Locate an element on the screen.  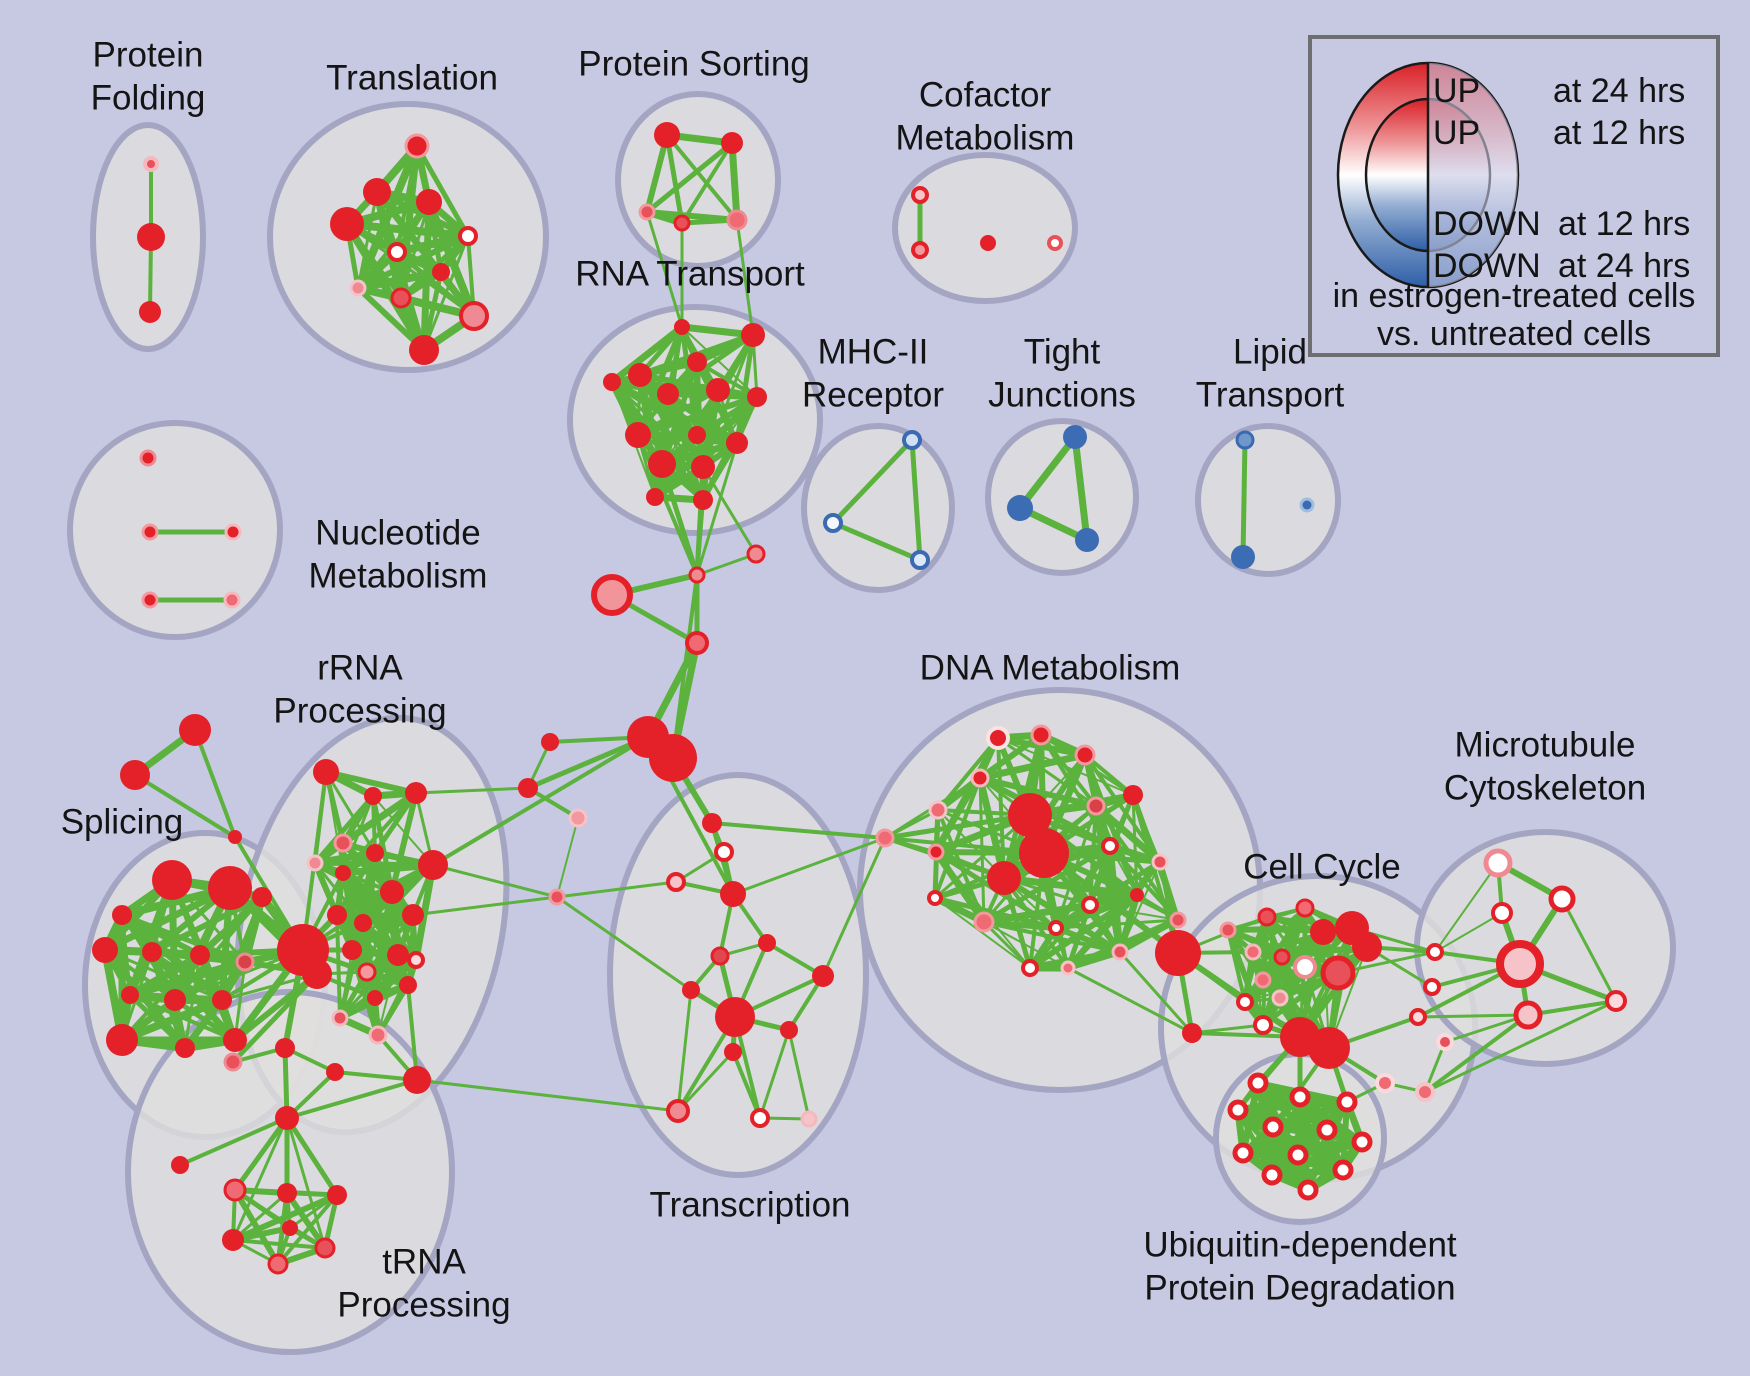
node-cm2 is located at coordinates (920, 250).